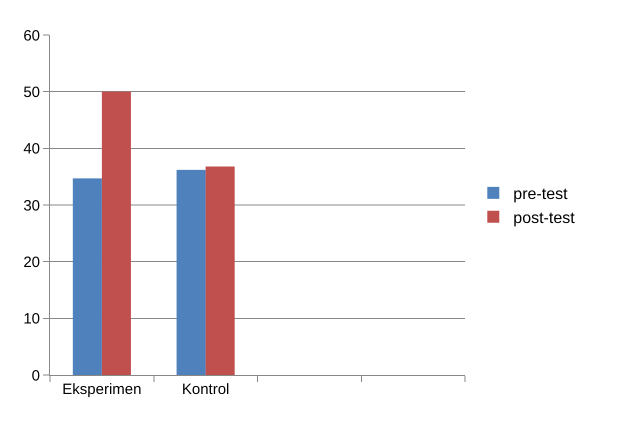  What do you see at coordinates (102, 389) in the screenshot?
I see `x-tick-label: Eksperimen` at bounding box center [102, 389].